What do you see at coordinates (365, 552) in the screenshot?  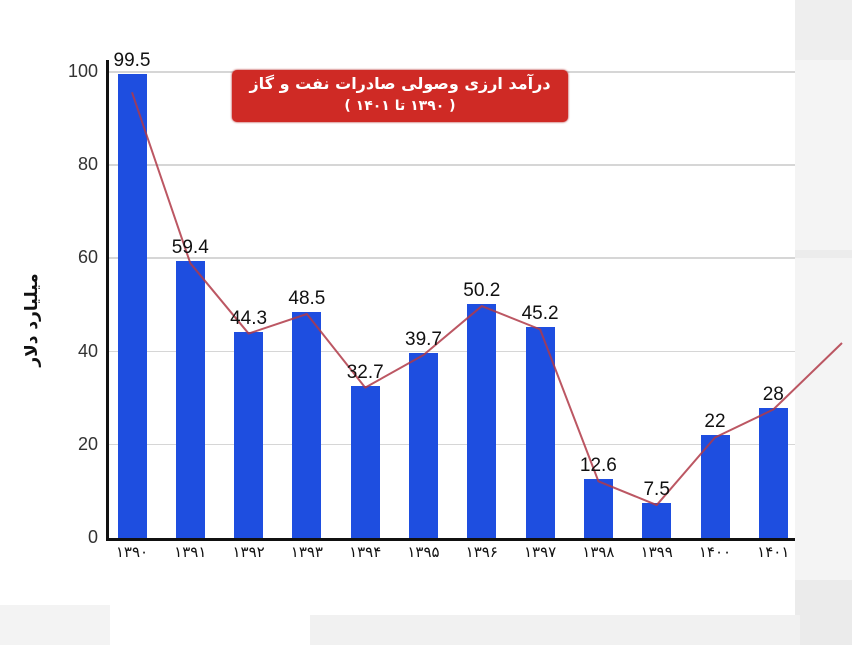 I see `x-tick-label: ۱۳۹۴` at bounding box center [365, 552].